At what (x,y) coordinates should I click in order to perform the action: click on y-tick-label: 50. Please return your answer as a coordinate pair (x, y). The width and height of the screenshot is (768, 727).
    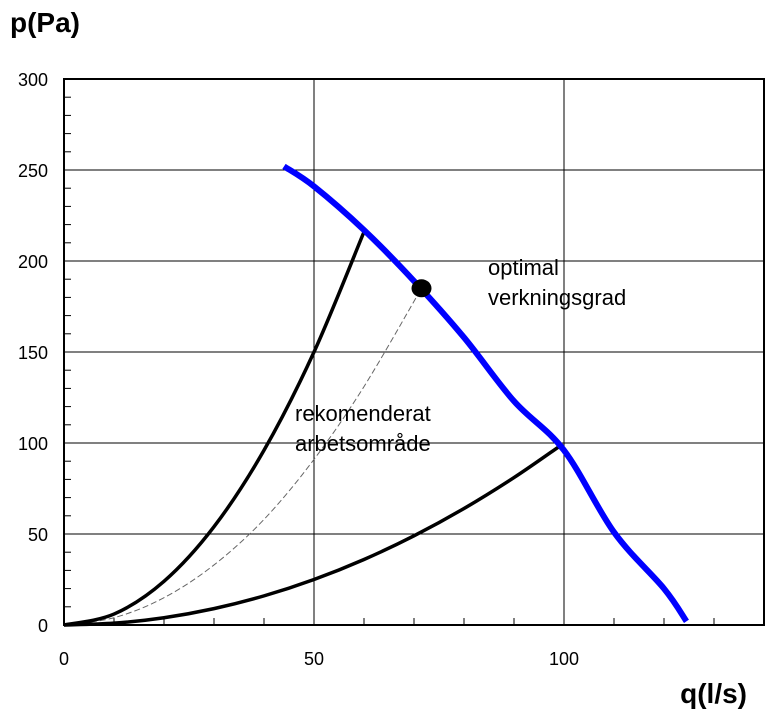
    Looking at the image, I should click on (38, 535).